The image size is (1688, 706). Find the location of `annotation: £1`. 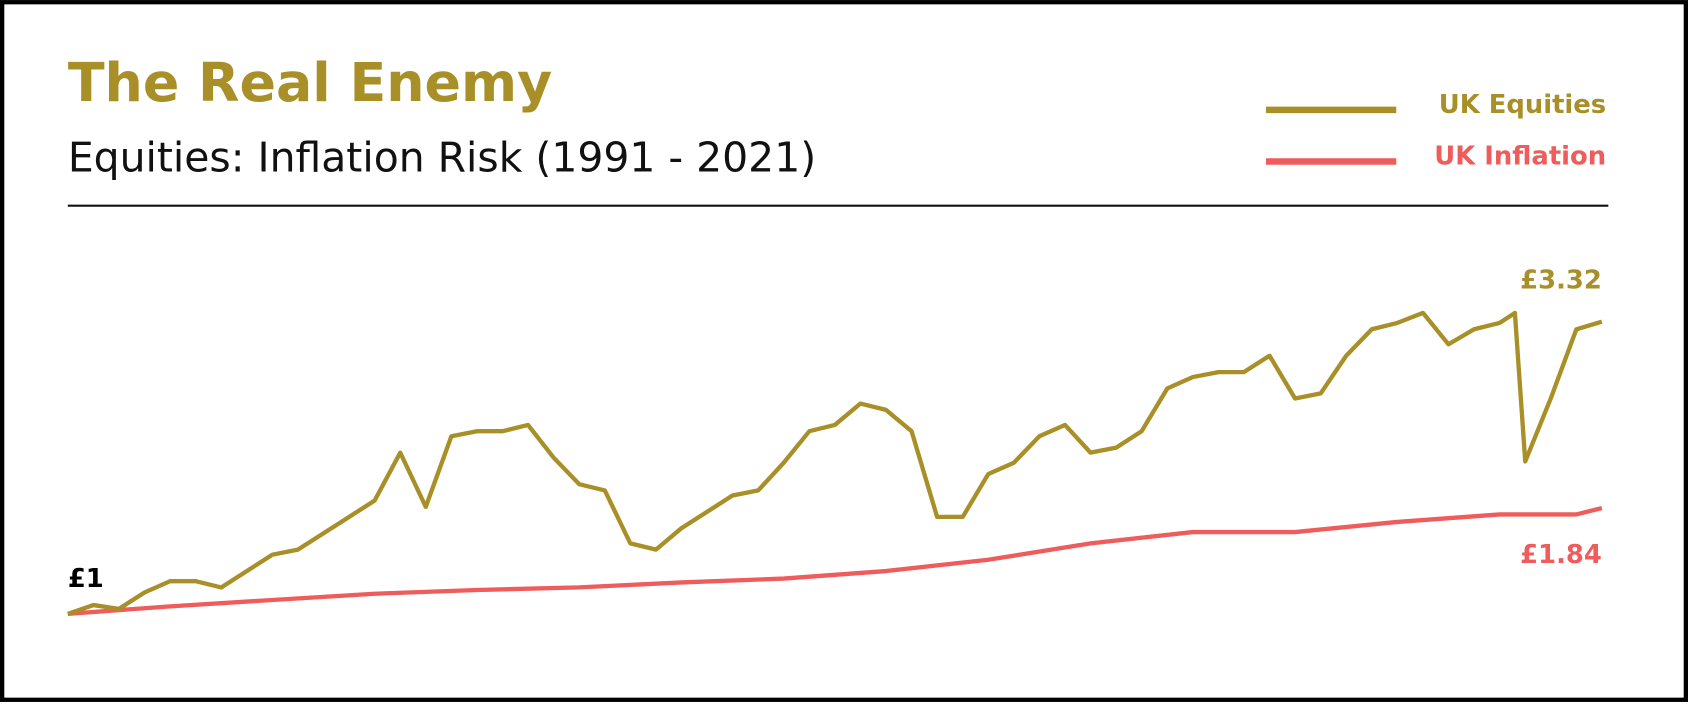

annotation: £1 is located at coordinates (86, 579).